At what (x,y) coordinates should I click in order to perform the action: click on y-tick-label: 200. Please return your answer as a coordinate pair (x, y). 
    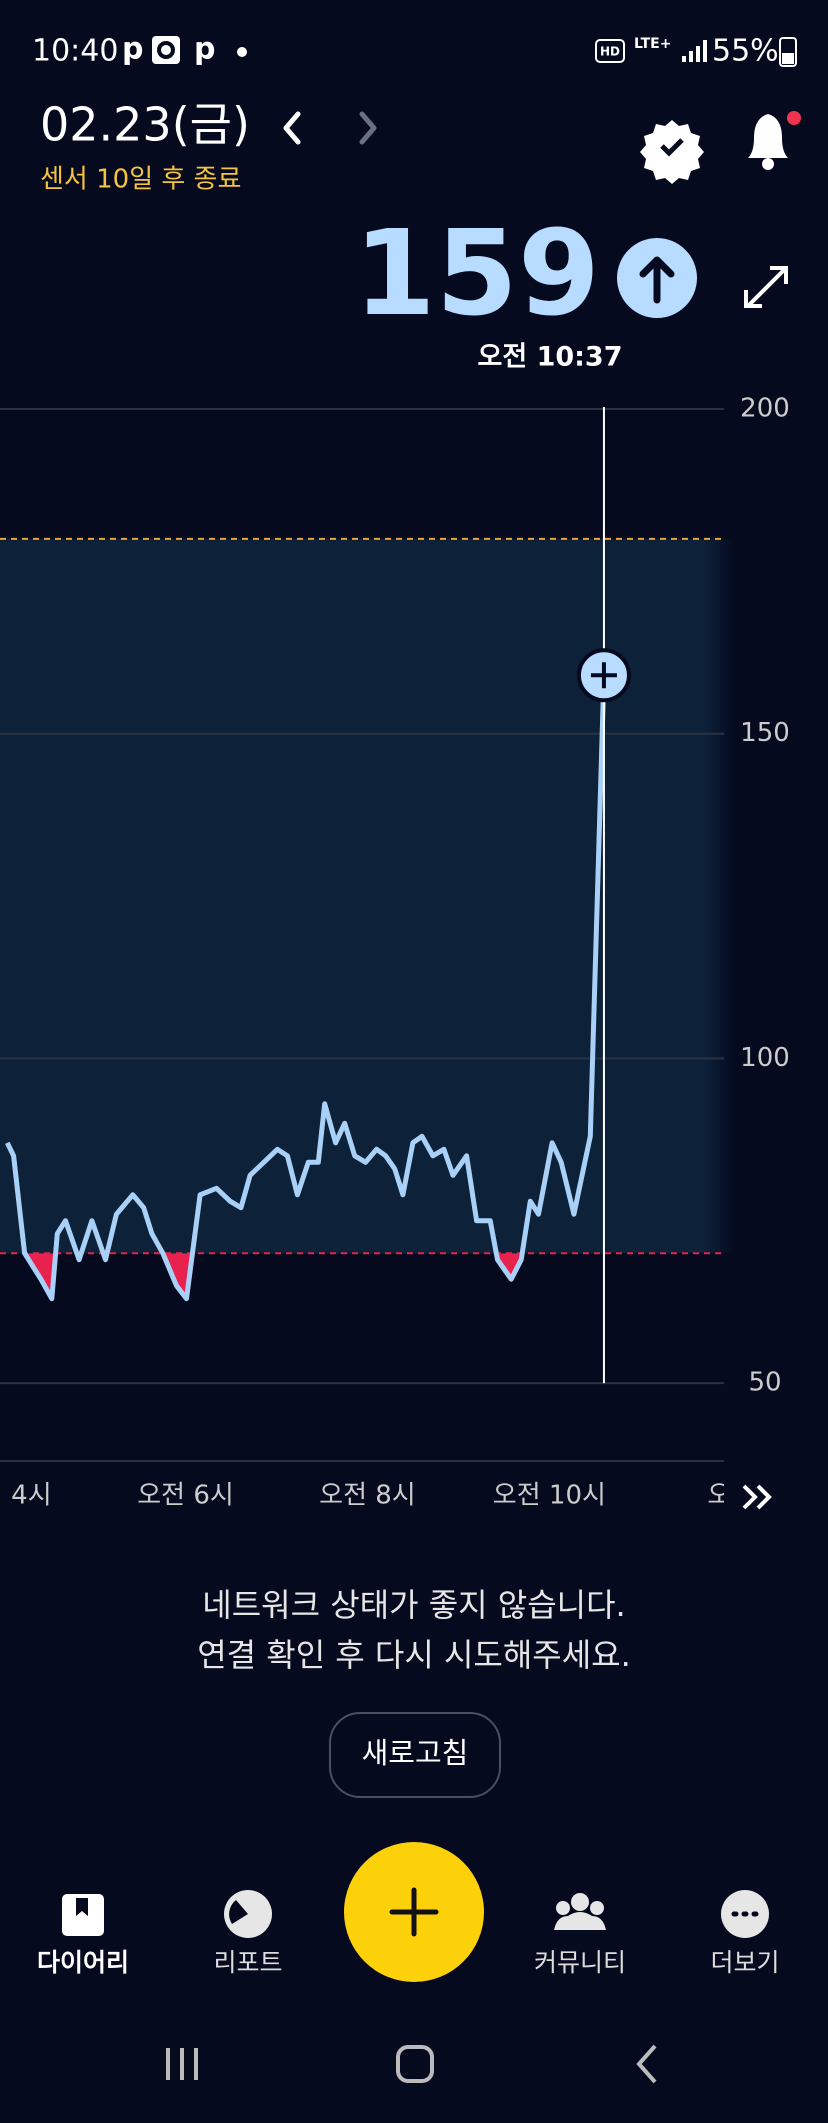
    Looking at the image, I should click on (765, 409).